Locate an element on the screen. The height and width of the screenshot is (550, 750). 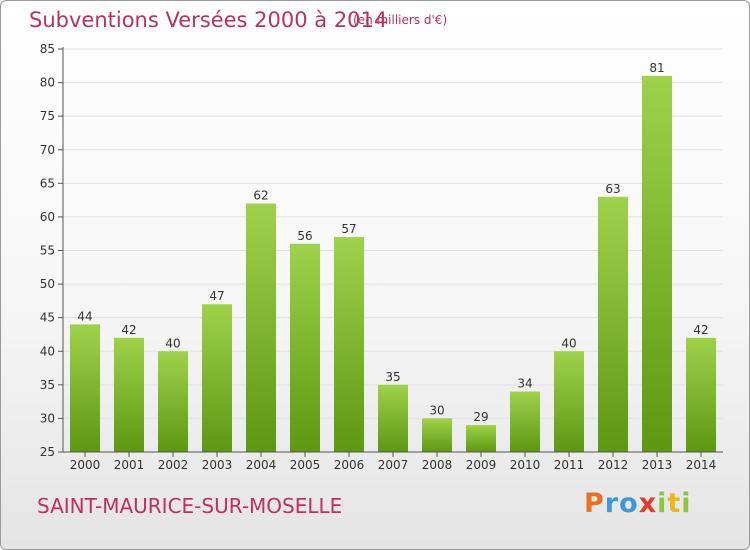
data-label: 35 is located at coordinates (392, 377).